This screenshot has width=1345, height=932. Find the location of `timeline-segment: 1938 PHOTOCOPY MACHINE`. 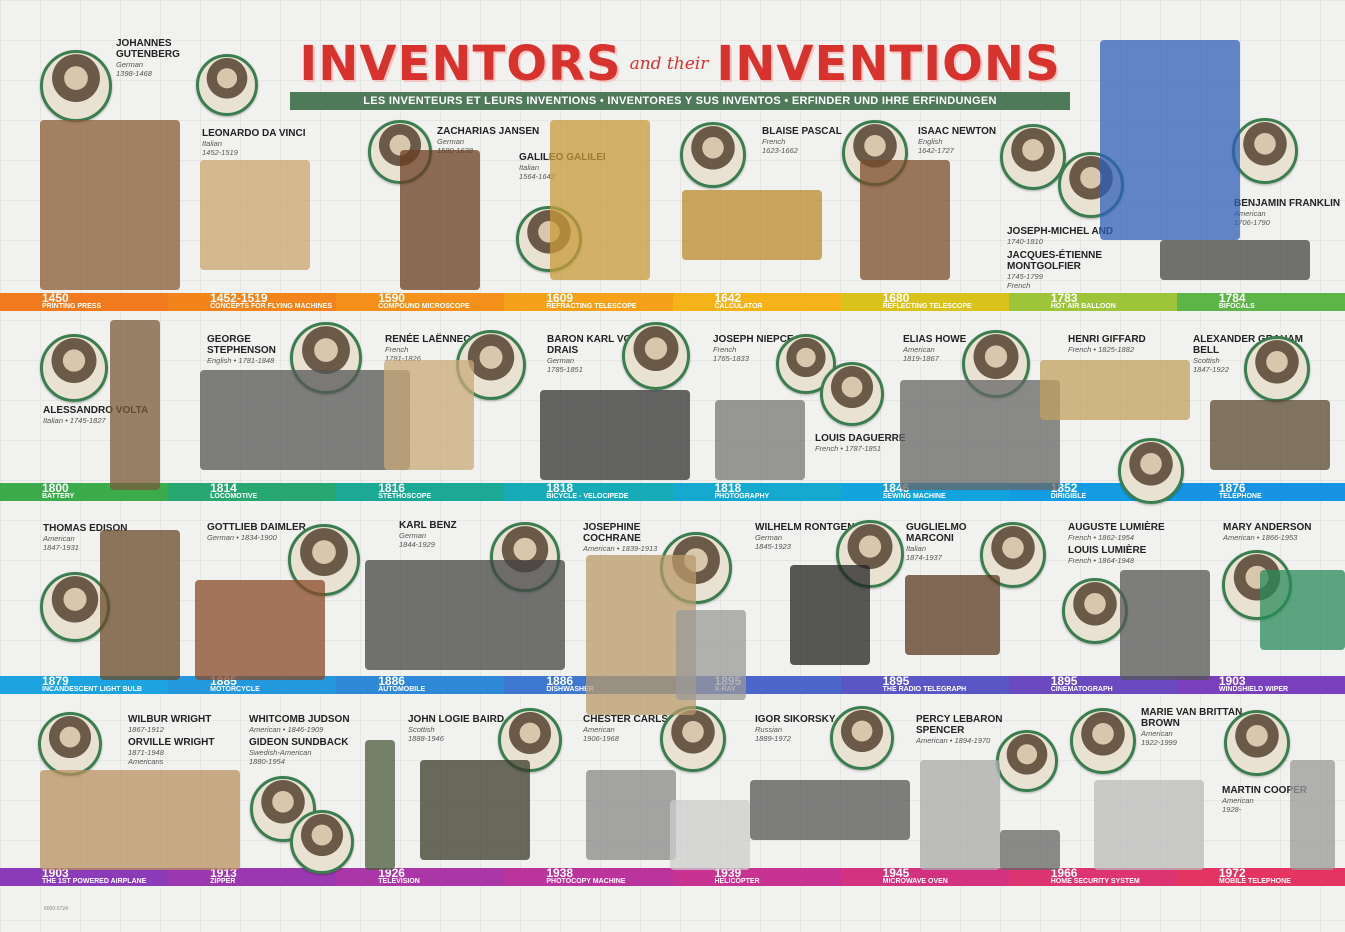

timeline-segment: 1938 PHOTOCOPY MACHINE is located at coordinates (588, 876).